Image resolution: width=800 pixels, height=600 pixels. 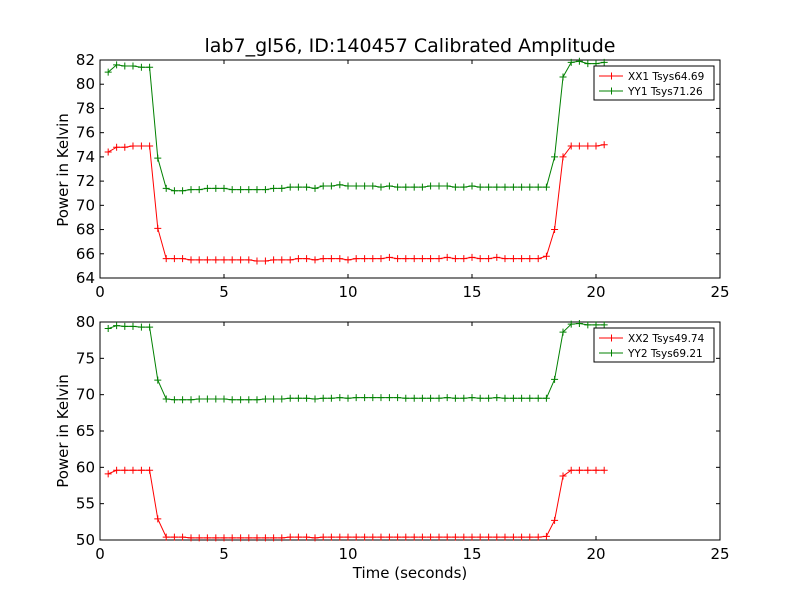 What do you see at coordinates (654, 345) in the screenshot?
I see `bottom-legend-box` at bounding box center [654, 345].